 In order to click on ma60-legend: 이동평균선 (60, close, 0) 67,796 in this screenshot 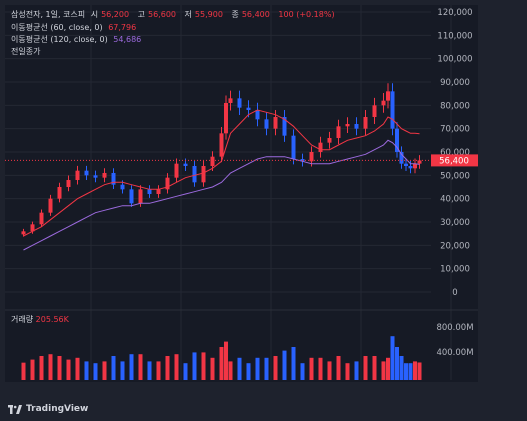, I will do `click(75, 27)`.